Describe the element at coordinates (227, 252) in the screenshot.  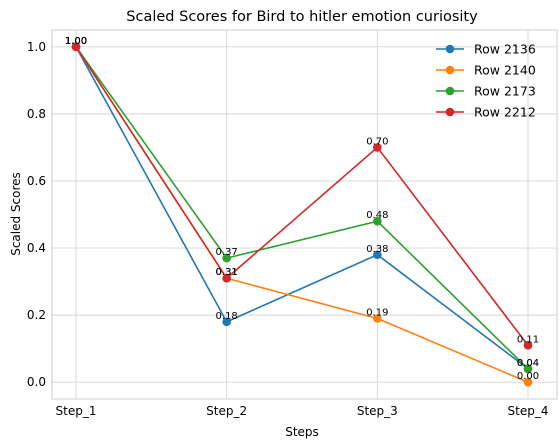
I see `data-label: 0.37` at that location.